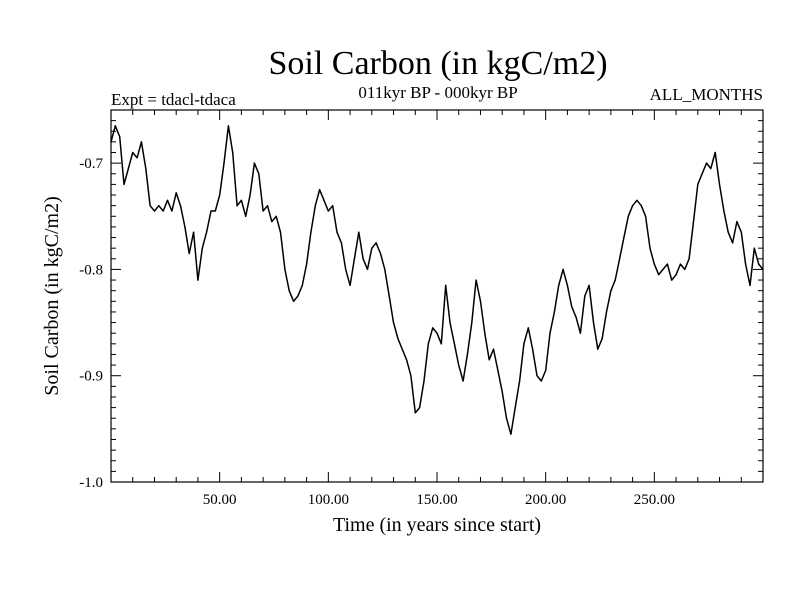 Image resolution: width=800 pixels, height=600 pixels. I want to click on months-label: ALL_MONTHS, so click(706, 94).